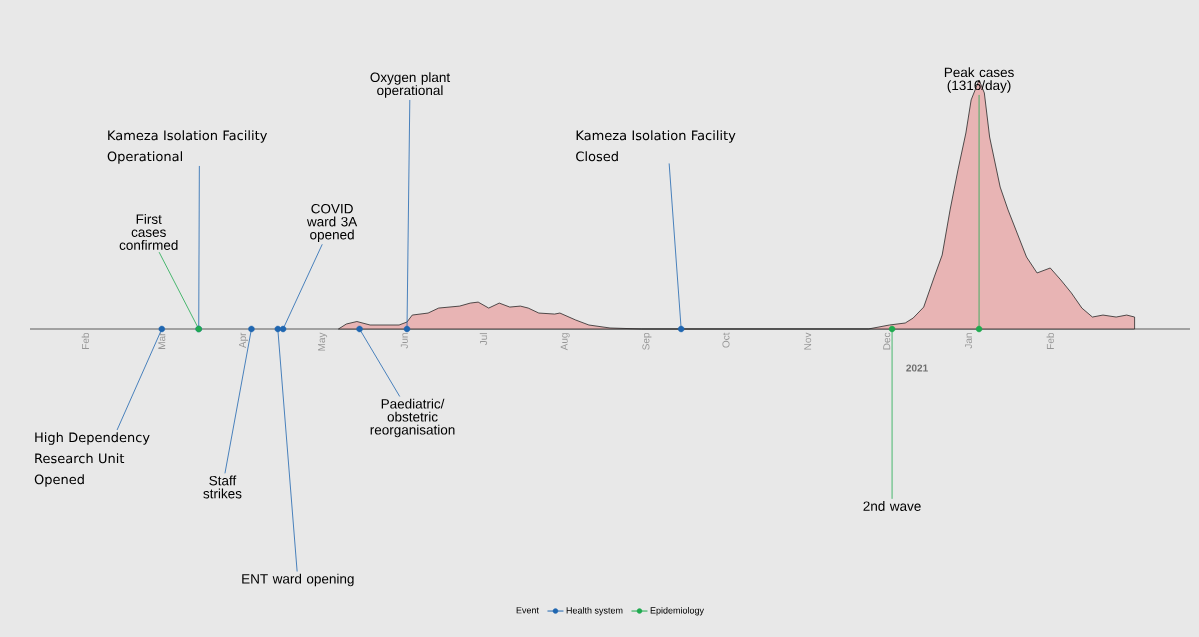 This screenshot has height=637, width=1199. Describe the element at coordinates (979, 80) in the screenshot. I see `annotation: Peak cases (1316/day)` at that location.